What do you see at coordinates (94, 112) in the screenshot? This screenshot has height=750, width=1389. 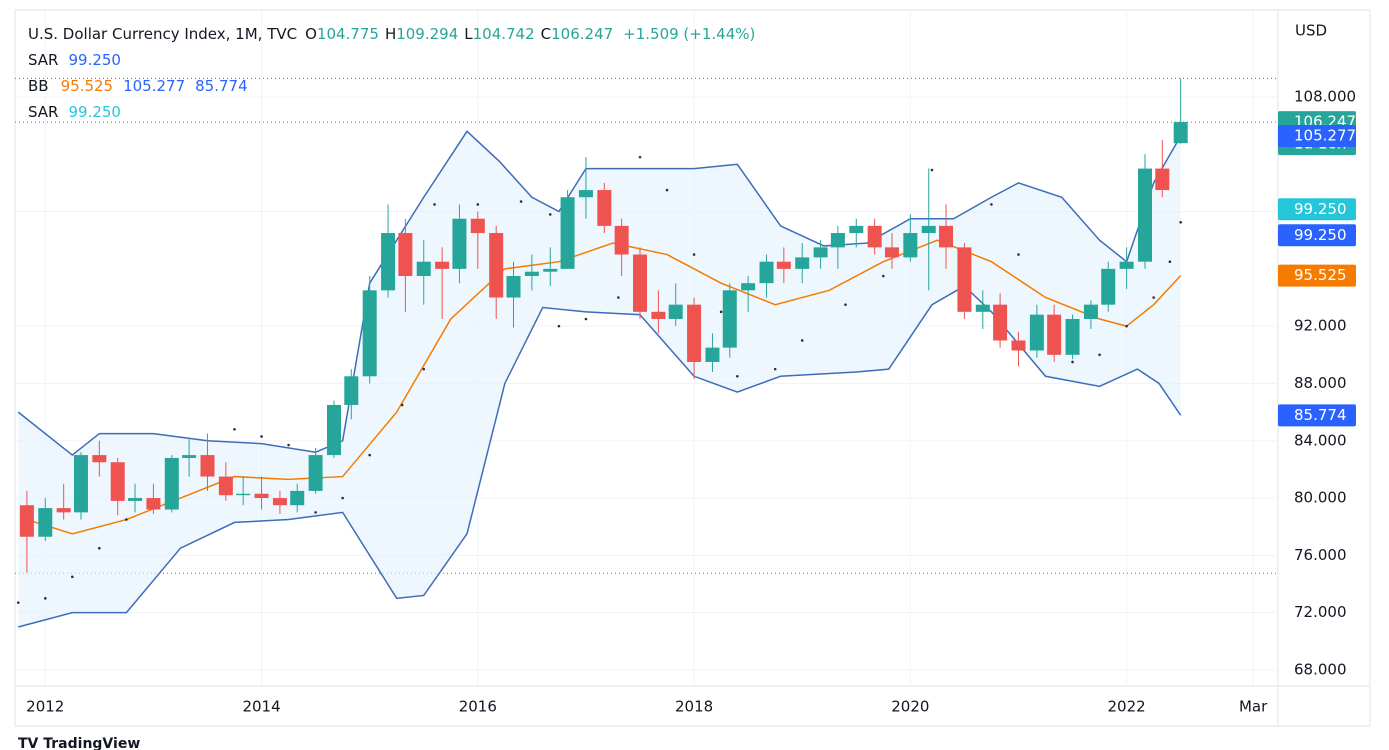 I see `legend-item: 99.250` at bounding box center [94, 112].